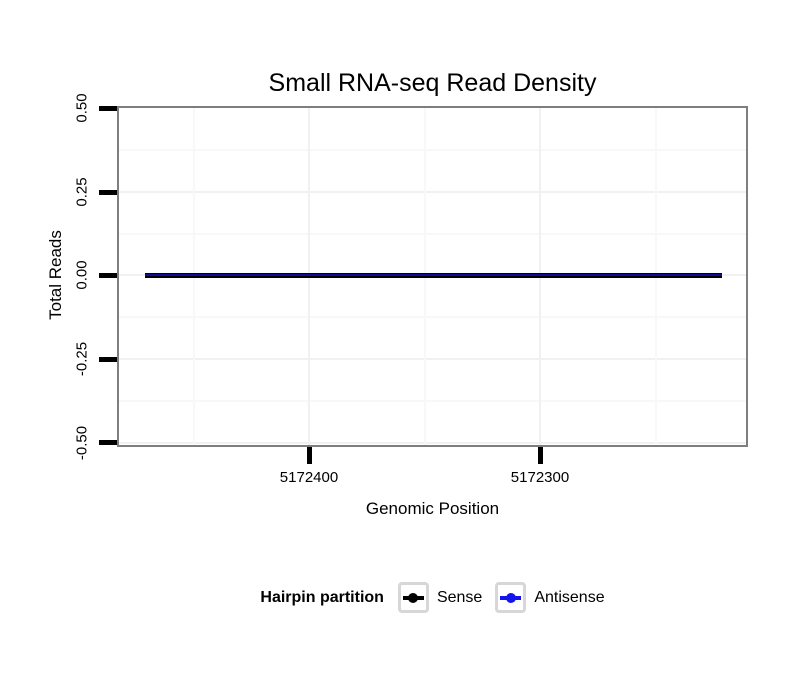  Describe the element at coordinates (432, 597) in the screenshot. I see `legend: Hairpin partition Sense Antisense` at that location.